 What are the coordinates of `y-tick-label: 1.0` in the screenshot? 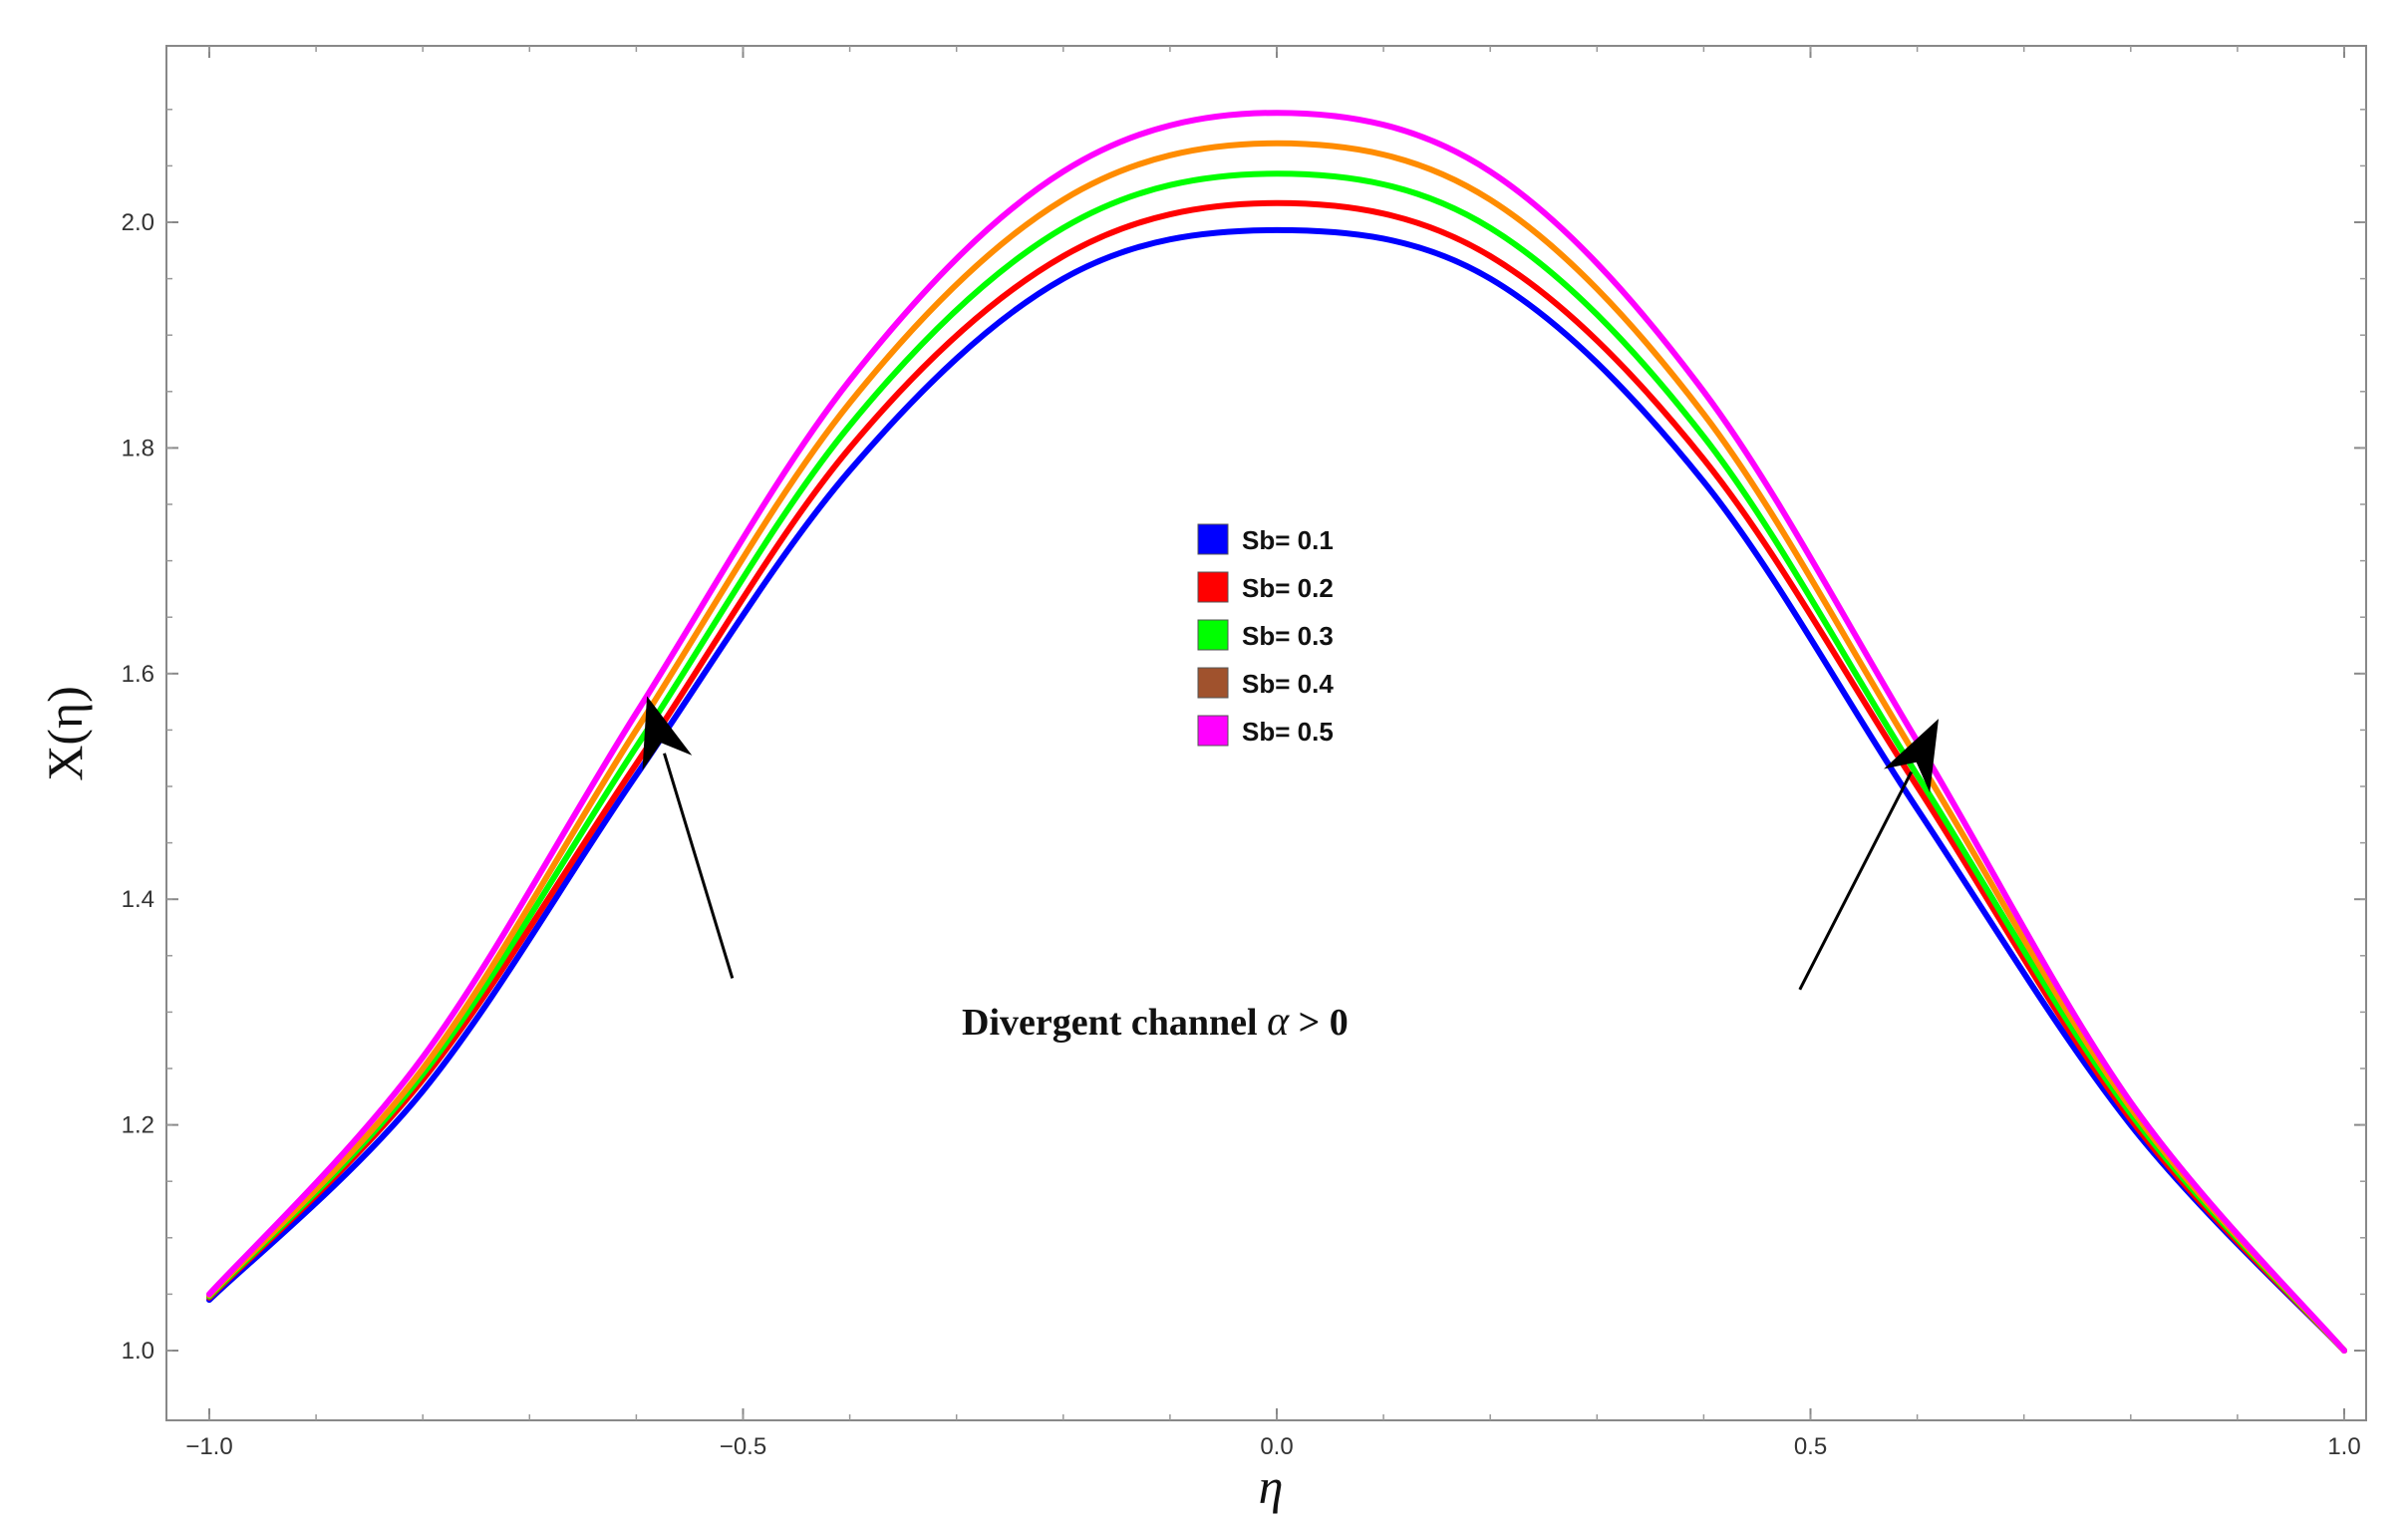 It's located at (138, 1351).